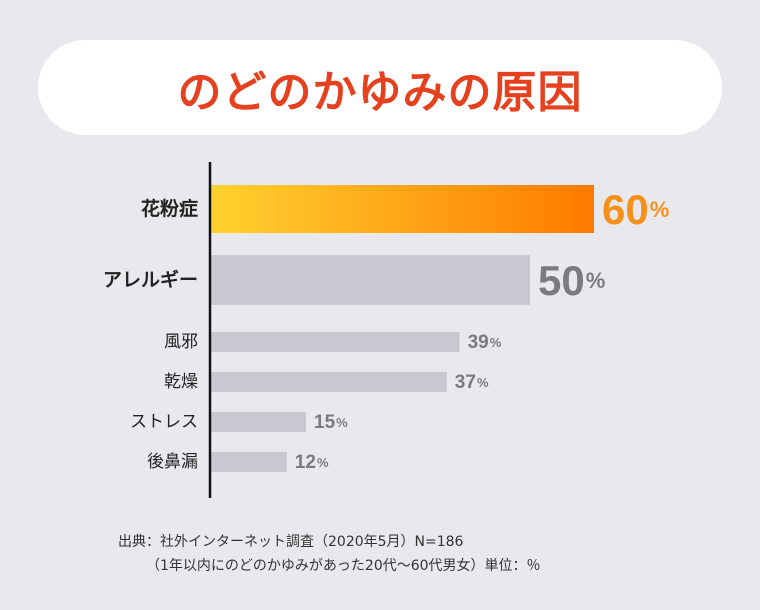 The image size is (760, 610). Describe the element at coordinates (380, 92) in the screenshot. I see `chart-title: のどのかゆみの原因` at that location.